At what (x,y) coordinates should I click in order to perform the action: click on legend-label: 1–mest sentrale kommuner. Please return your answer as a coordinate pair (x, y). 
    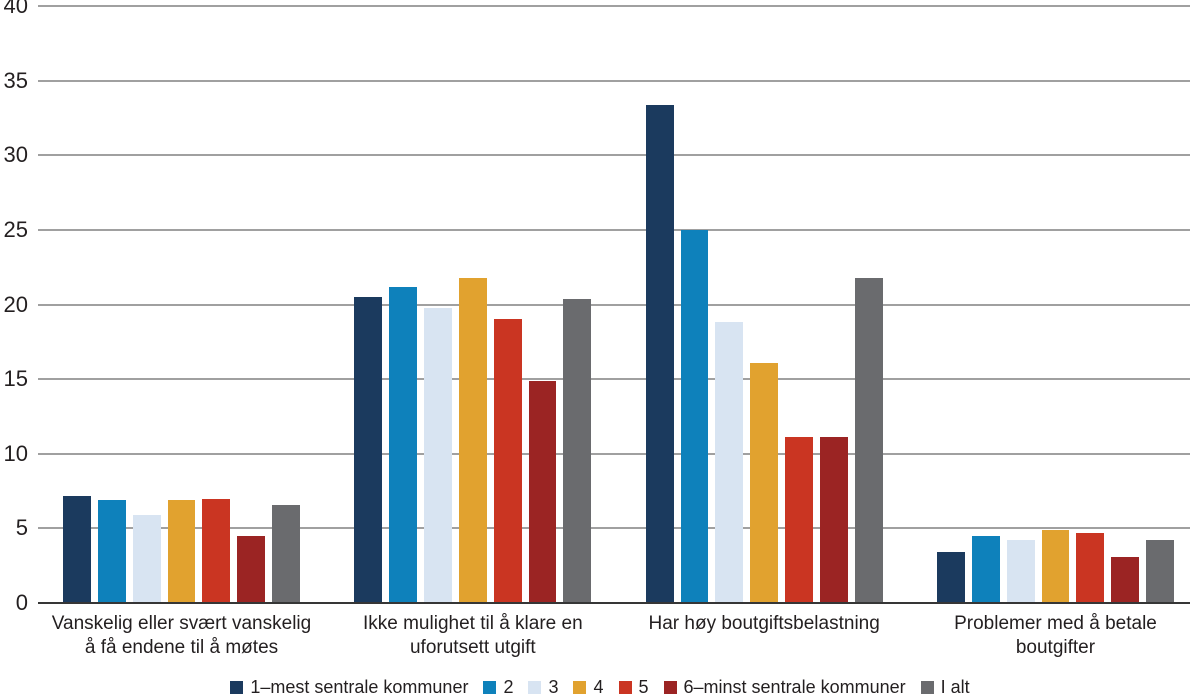
    Looking at the image, I should click on (359, 687).